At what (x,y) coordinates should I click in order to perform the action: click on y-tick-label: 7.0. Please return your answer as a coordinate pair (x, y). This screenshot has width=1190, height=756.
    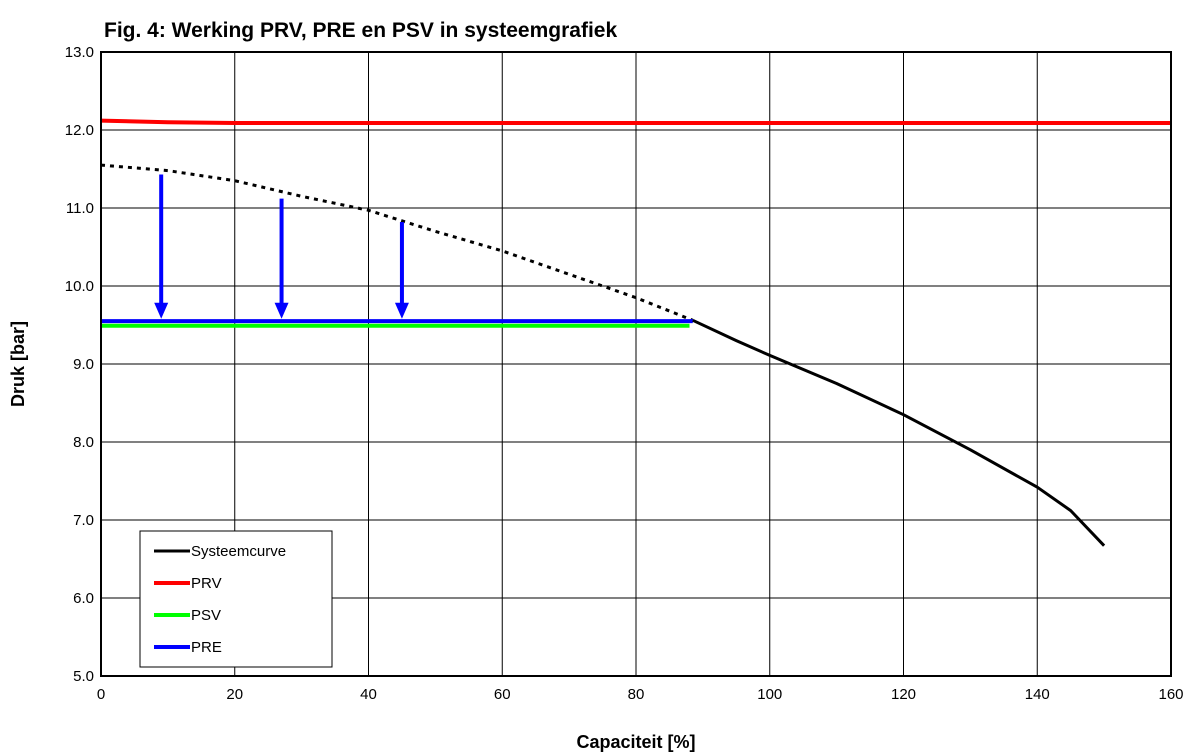
    Looking at the image, I should click on (83, 520).